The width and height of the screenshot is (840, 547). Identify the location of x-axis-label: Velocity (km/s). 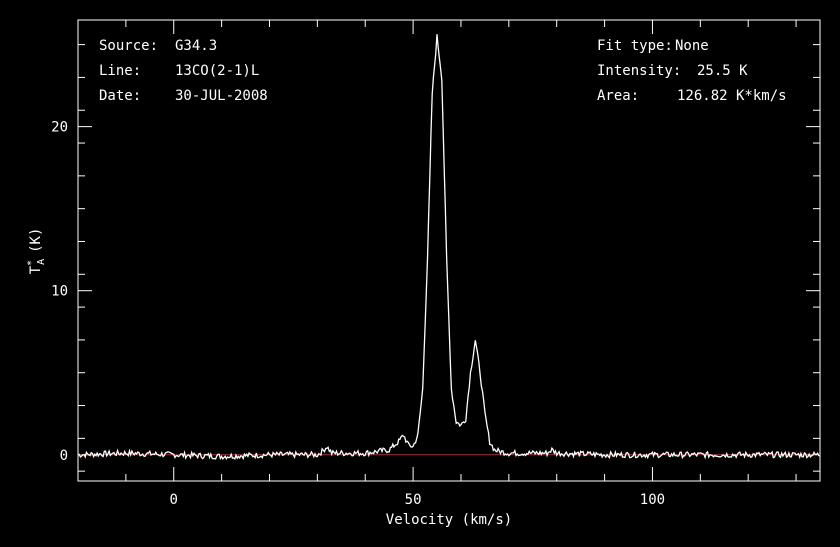
(449, 520).